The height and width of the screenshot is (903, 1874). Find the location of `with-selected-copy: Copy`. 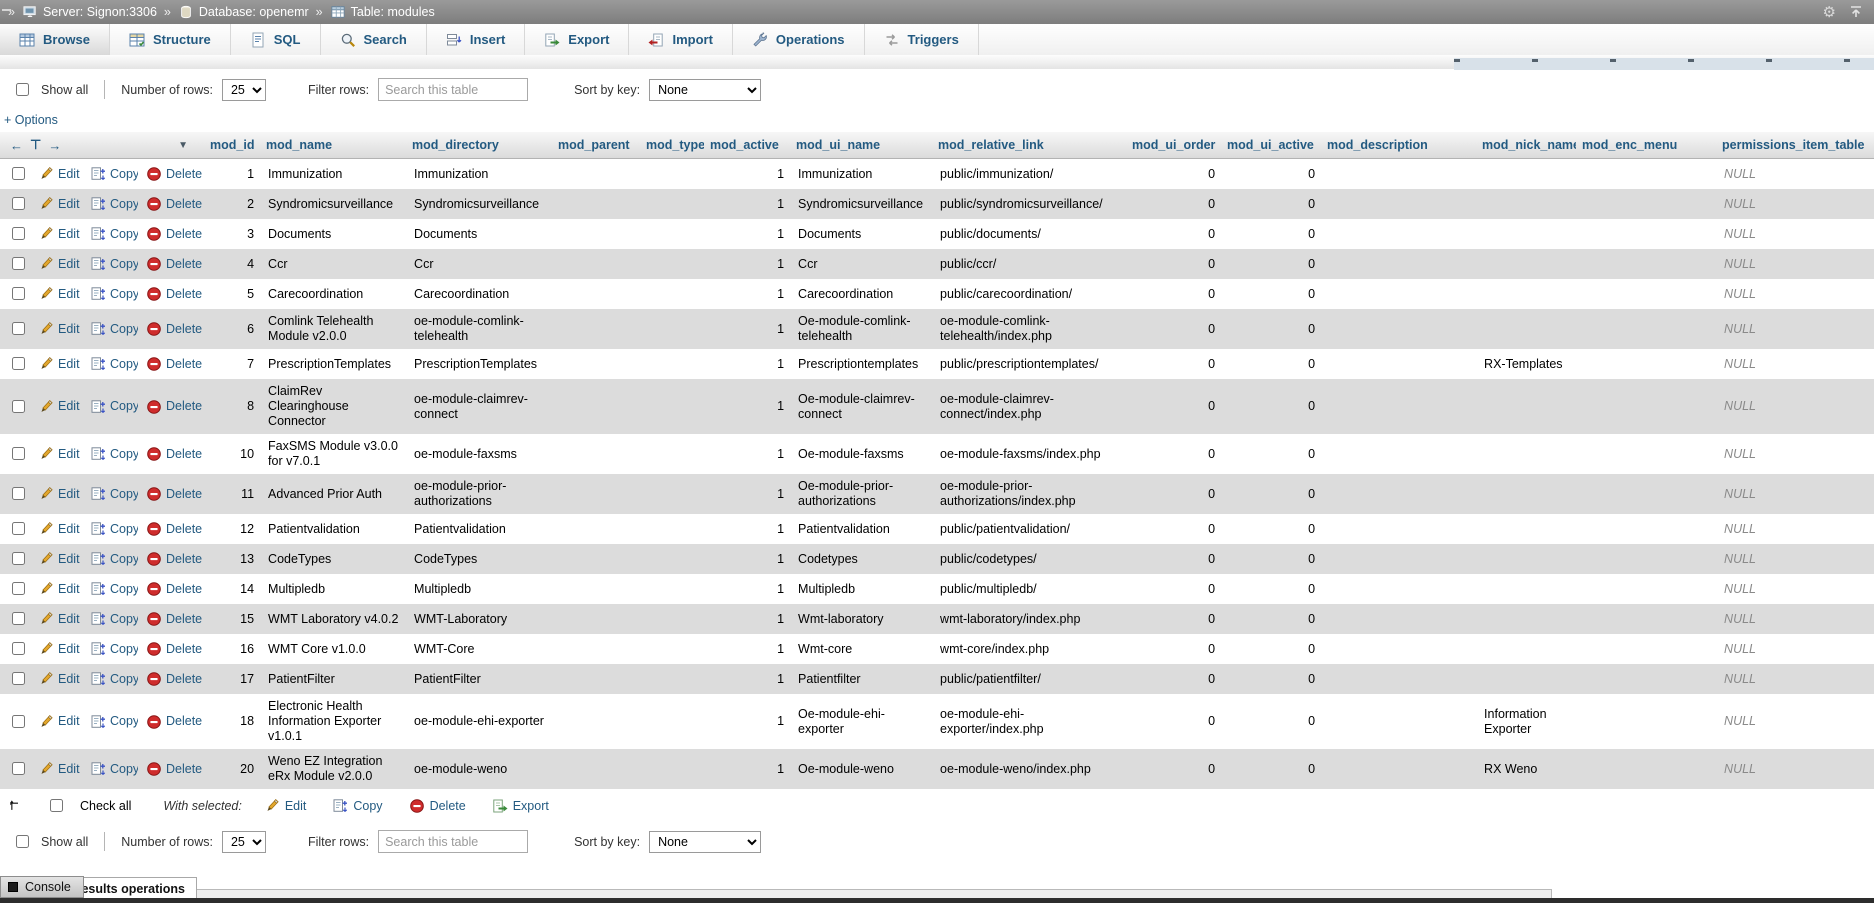

with-selected-copy: Copy is located at coordinates (357, 806).